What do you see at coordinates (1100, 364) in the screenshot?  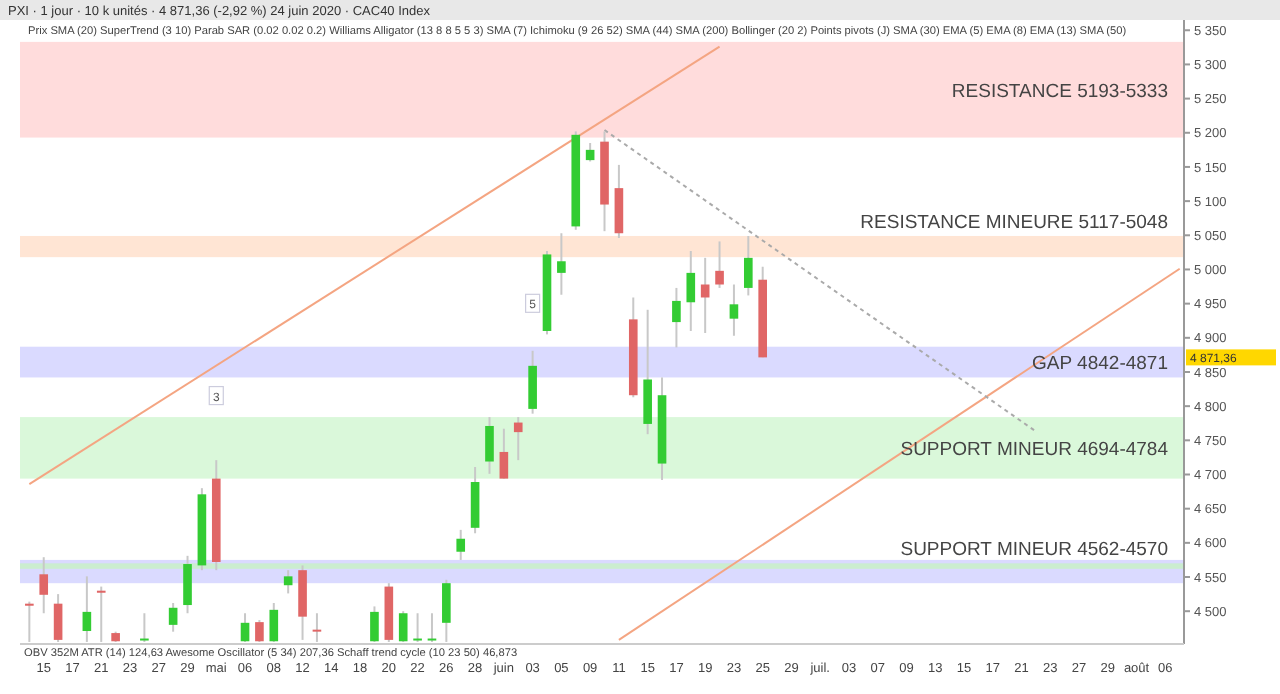 I see `band-label: GAP 4842-4871` at bounding box center [1100, 364].